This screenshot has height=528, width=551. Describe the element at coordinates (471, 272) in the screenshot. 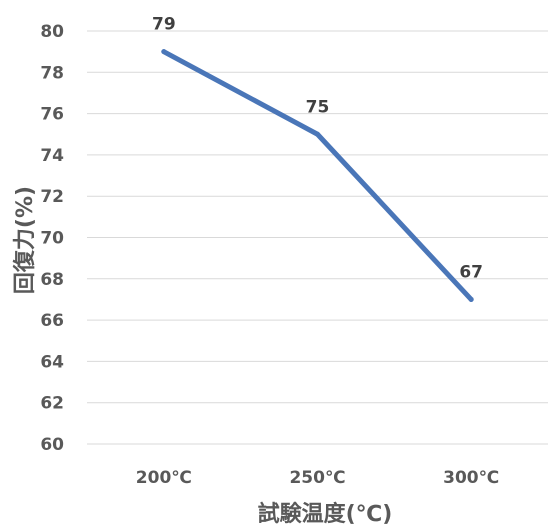

I see `data-label: 67` at that location.